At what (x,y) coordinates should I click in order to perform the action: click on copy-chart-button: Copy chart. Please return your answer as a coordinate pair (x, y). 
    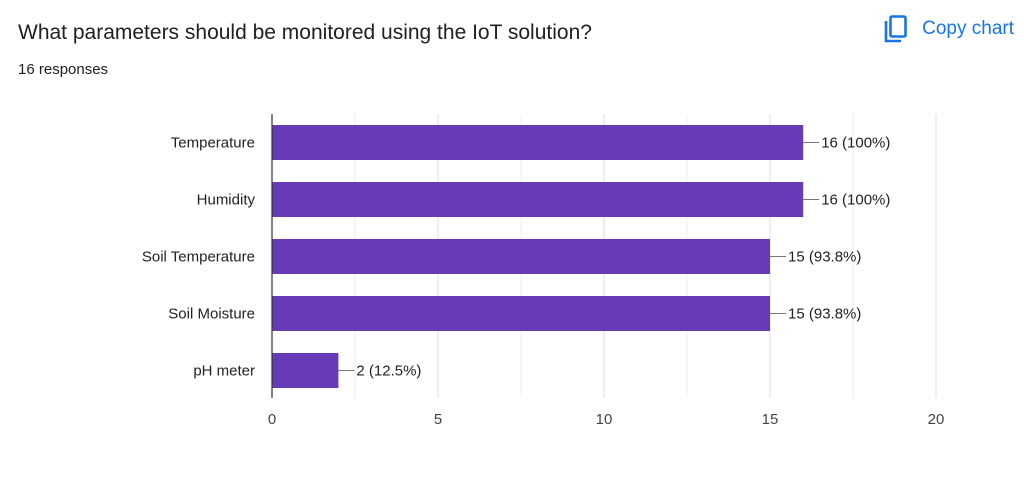
    Looking at the image, I should click on (948, 29).